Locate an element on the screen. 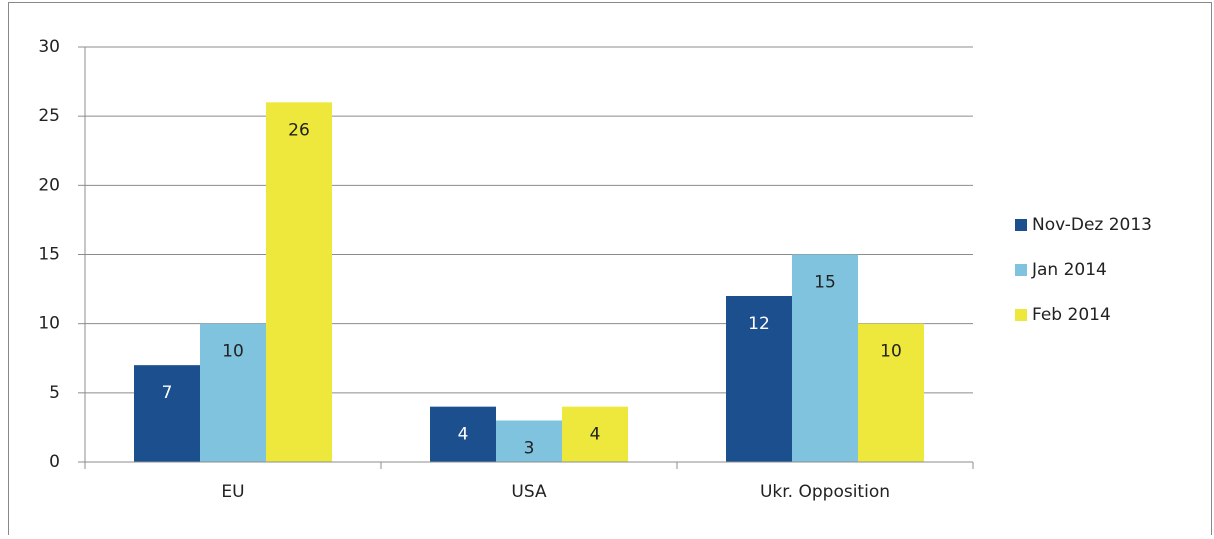  legend-label: Feb 2014 is located at coordinates (1071, 315).